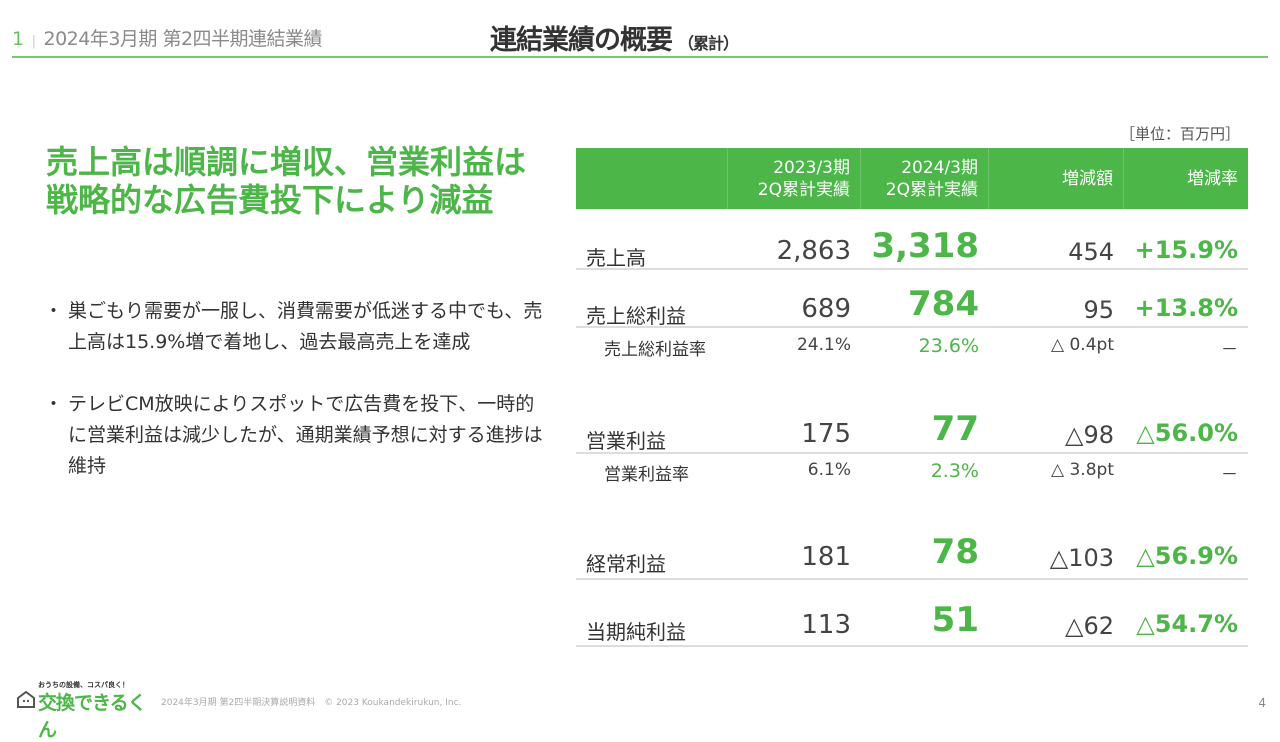  What do you see at coordinates (925, 246) in the screenshot?
I see `curr-value: 3,318` at bounding box center [925, 246].